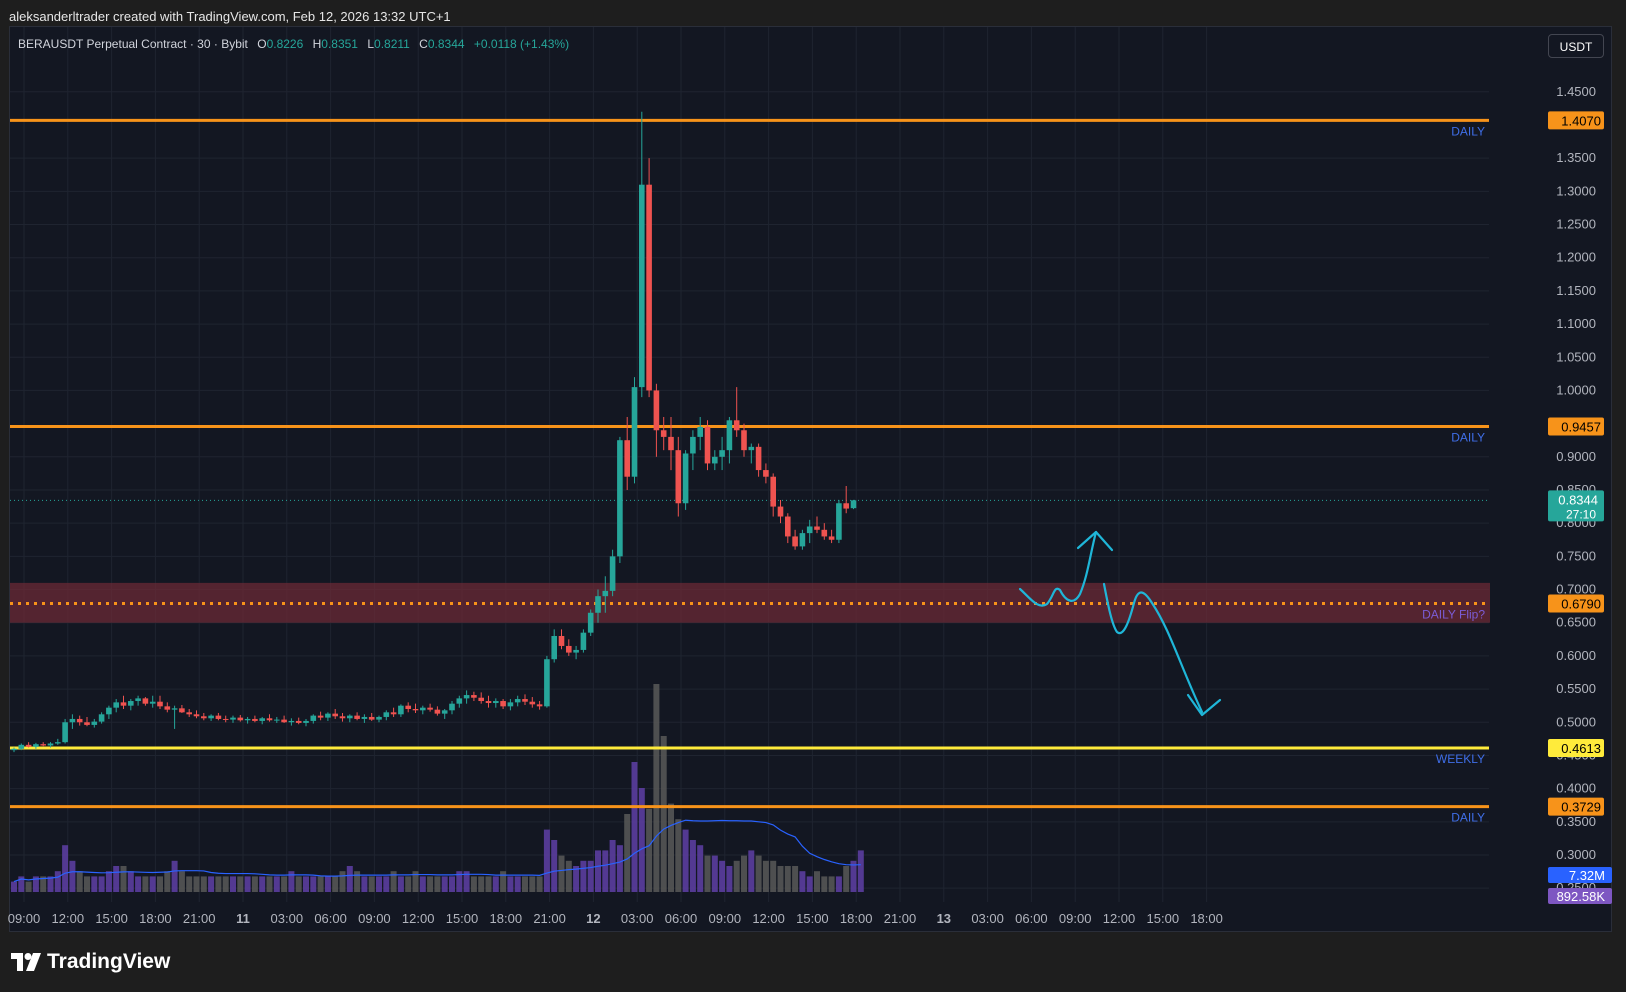 This screenshot has width=1626, height=992. What do you see at coordinates (262, 44) in the screenshot?
I see `open-label: O` at bounding box center [262, 44].